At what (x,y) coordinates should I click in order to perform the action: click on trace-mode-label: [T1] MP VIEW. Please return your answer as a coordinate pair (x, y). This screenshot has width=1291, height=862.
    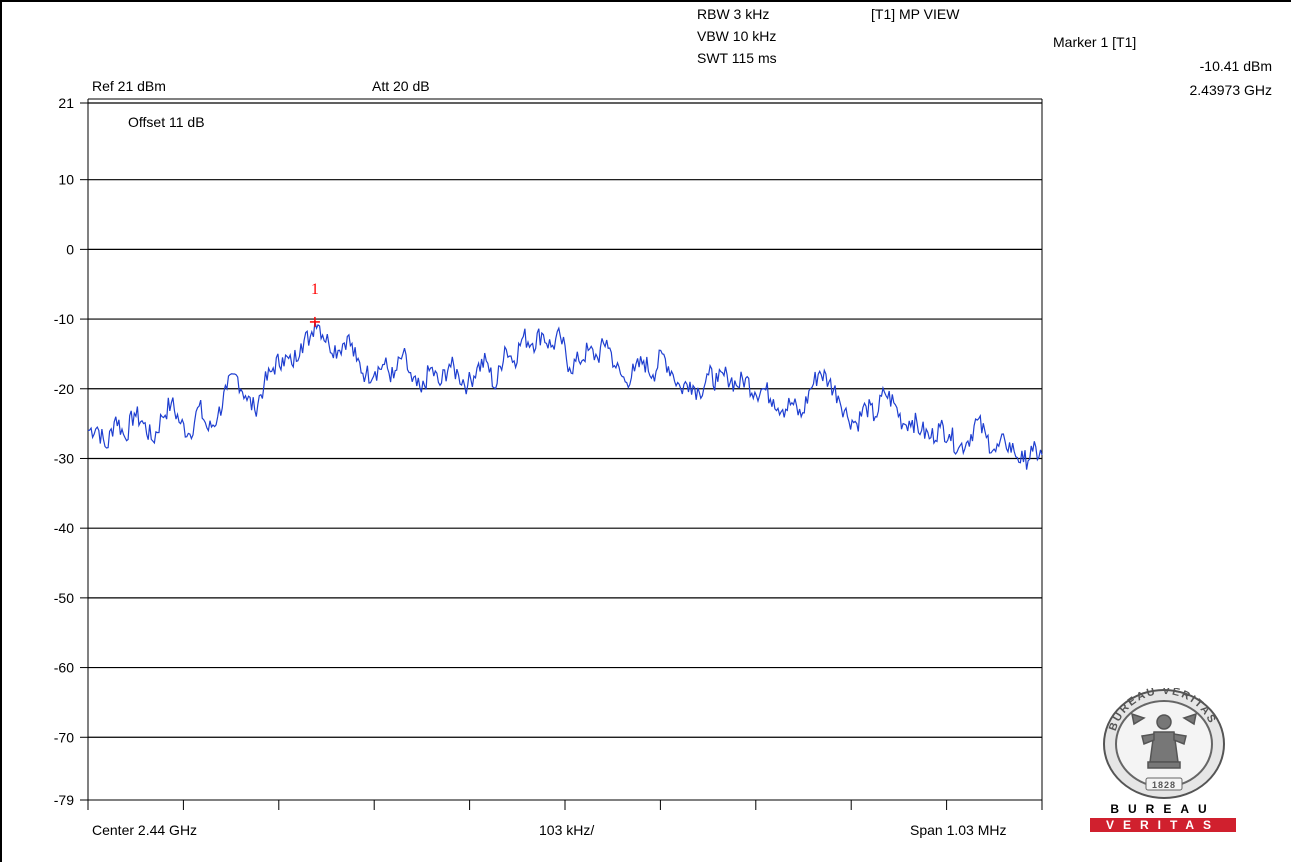
    Looking at the image, I should click on (915, 14).